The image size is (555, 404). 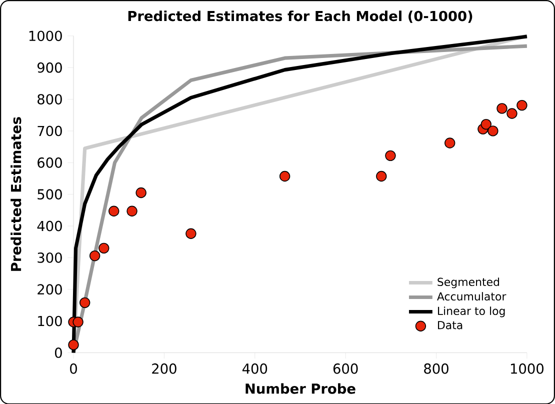 What do you see at coordinates (49, 225) in the screenshot?
I see `y-tick-label: 400` at bounding box center [49, 225].